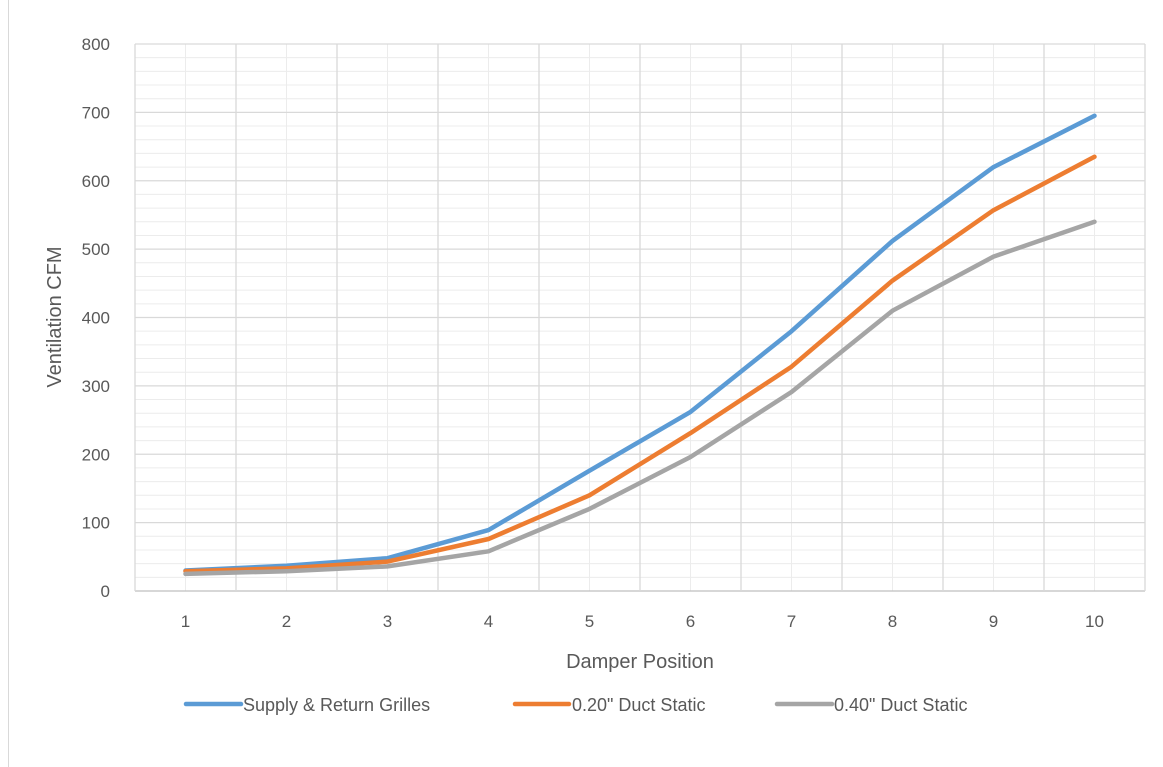 This screenshot has height=767, width=1163. What do you see at coordinates (185, 621) in the screenshot?
I see `x-tick-label: 1` at bounding box center [185, 621].